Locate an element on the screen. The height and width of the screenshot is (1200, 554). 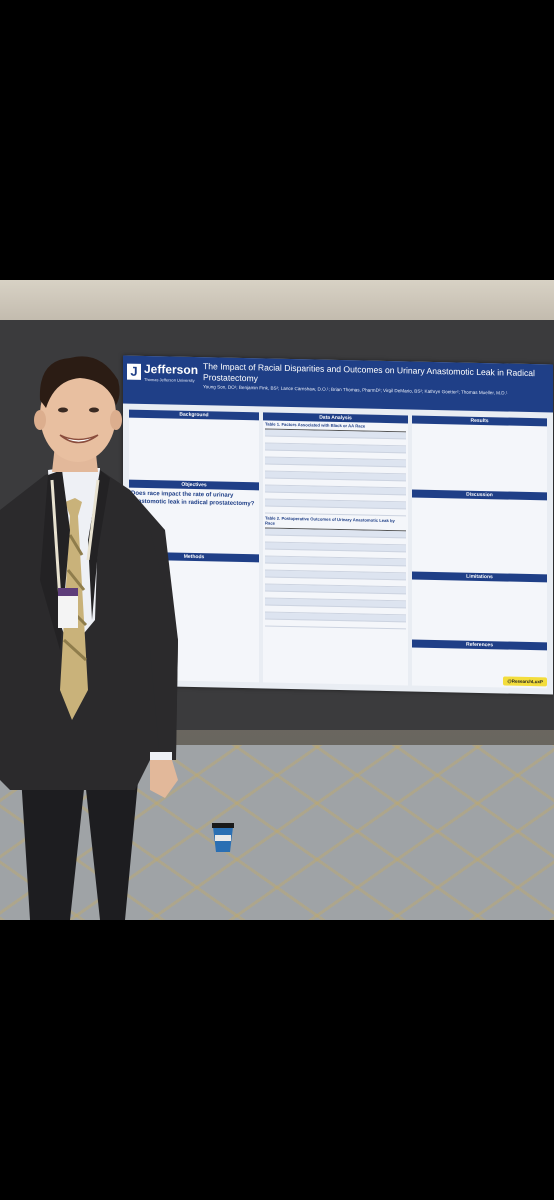
table1 is located at coordinates (335, 472).